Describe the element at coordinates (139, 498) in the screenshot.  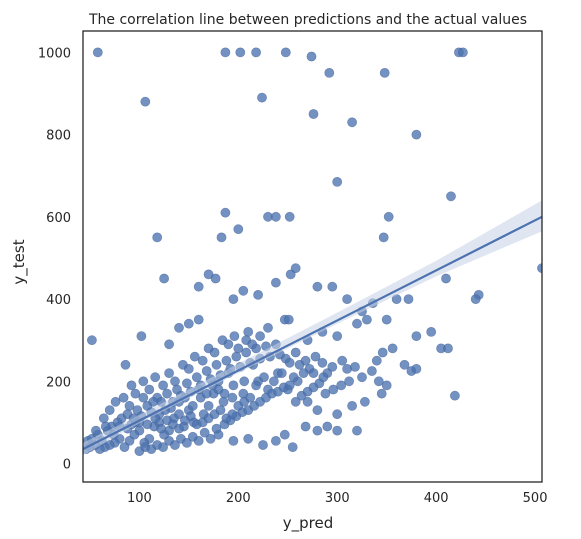
I see `x-tick-label: 100` at that location.